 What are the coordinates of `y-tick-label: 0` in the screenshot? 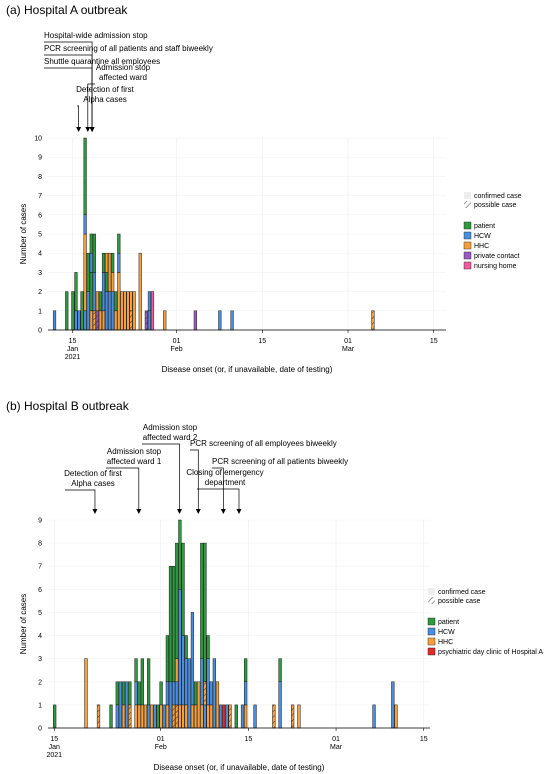 It's located at (40, 331).